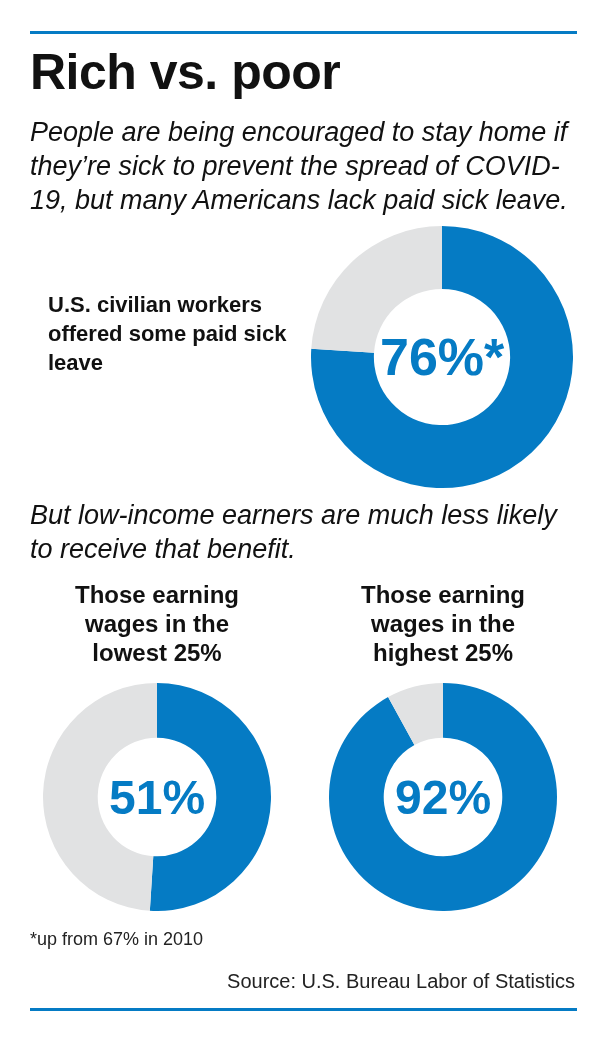 This screenshot has height=1042, width=600. What do you see at coordinates (186, 72) in the screenshot?
I see `chart-title: Rich vs. poor` at bounding box center [186, 72].